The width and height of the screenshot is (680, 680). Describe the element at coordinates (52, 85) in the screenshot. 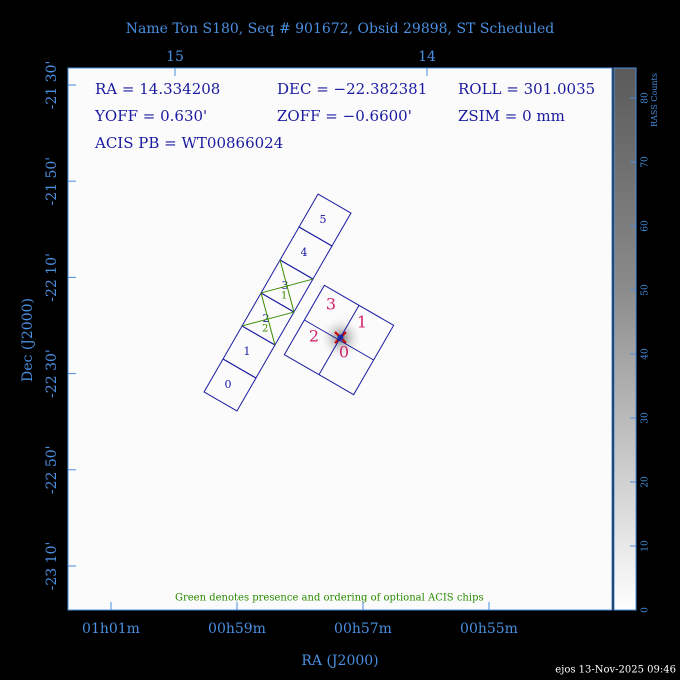

I see `y-tick-label: -21 30'` at that location.